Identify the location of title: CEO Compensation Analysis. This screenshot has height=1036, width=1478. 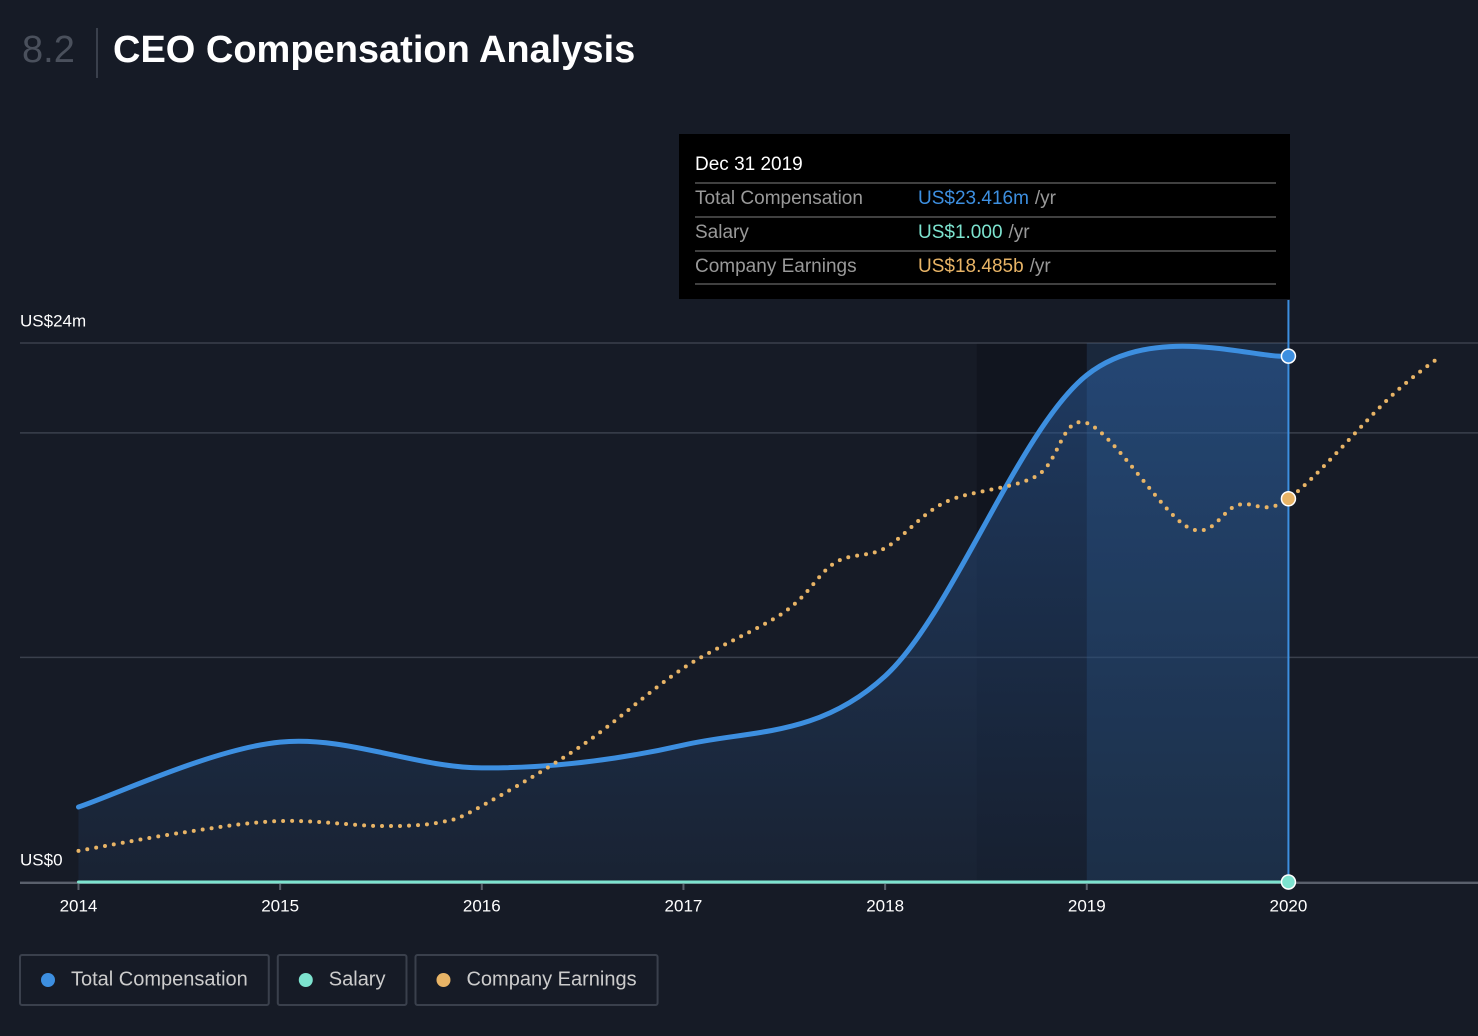
(374, 50).